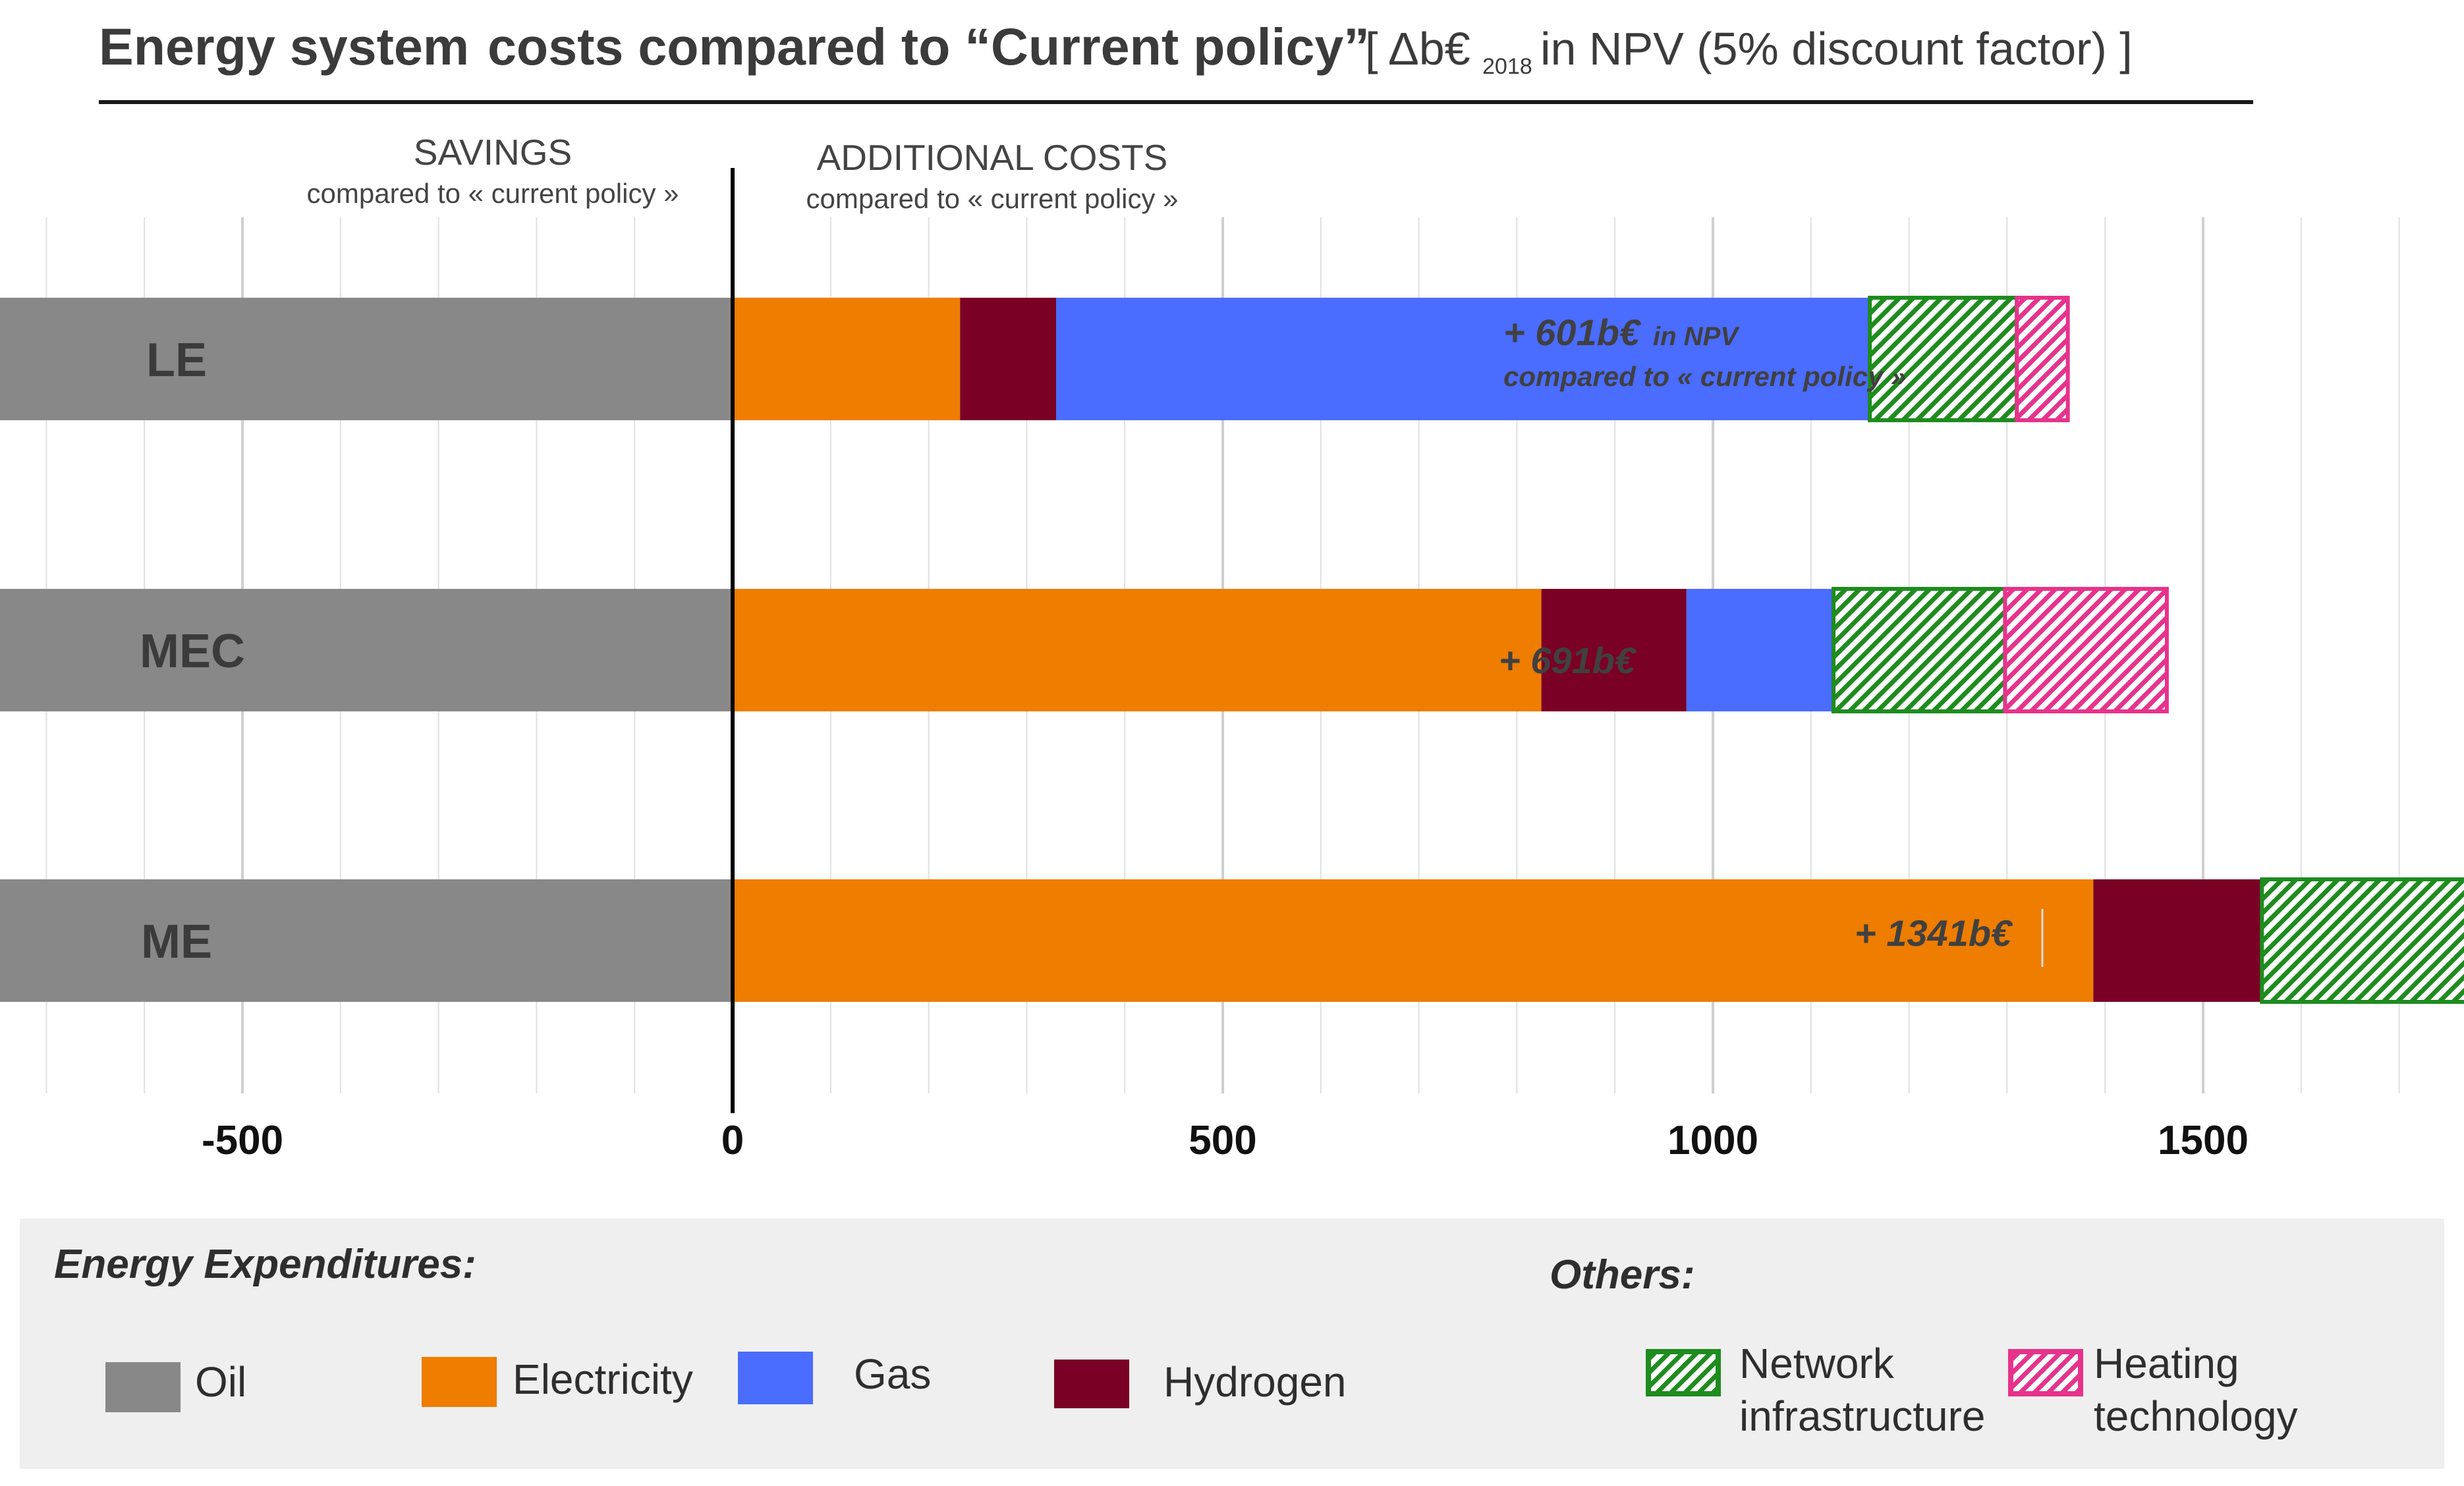  Describe the element at coordinates (1817, 1363) in the screenshot. I see `legend-label-network-line1: Network` at that location.